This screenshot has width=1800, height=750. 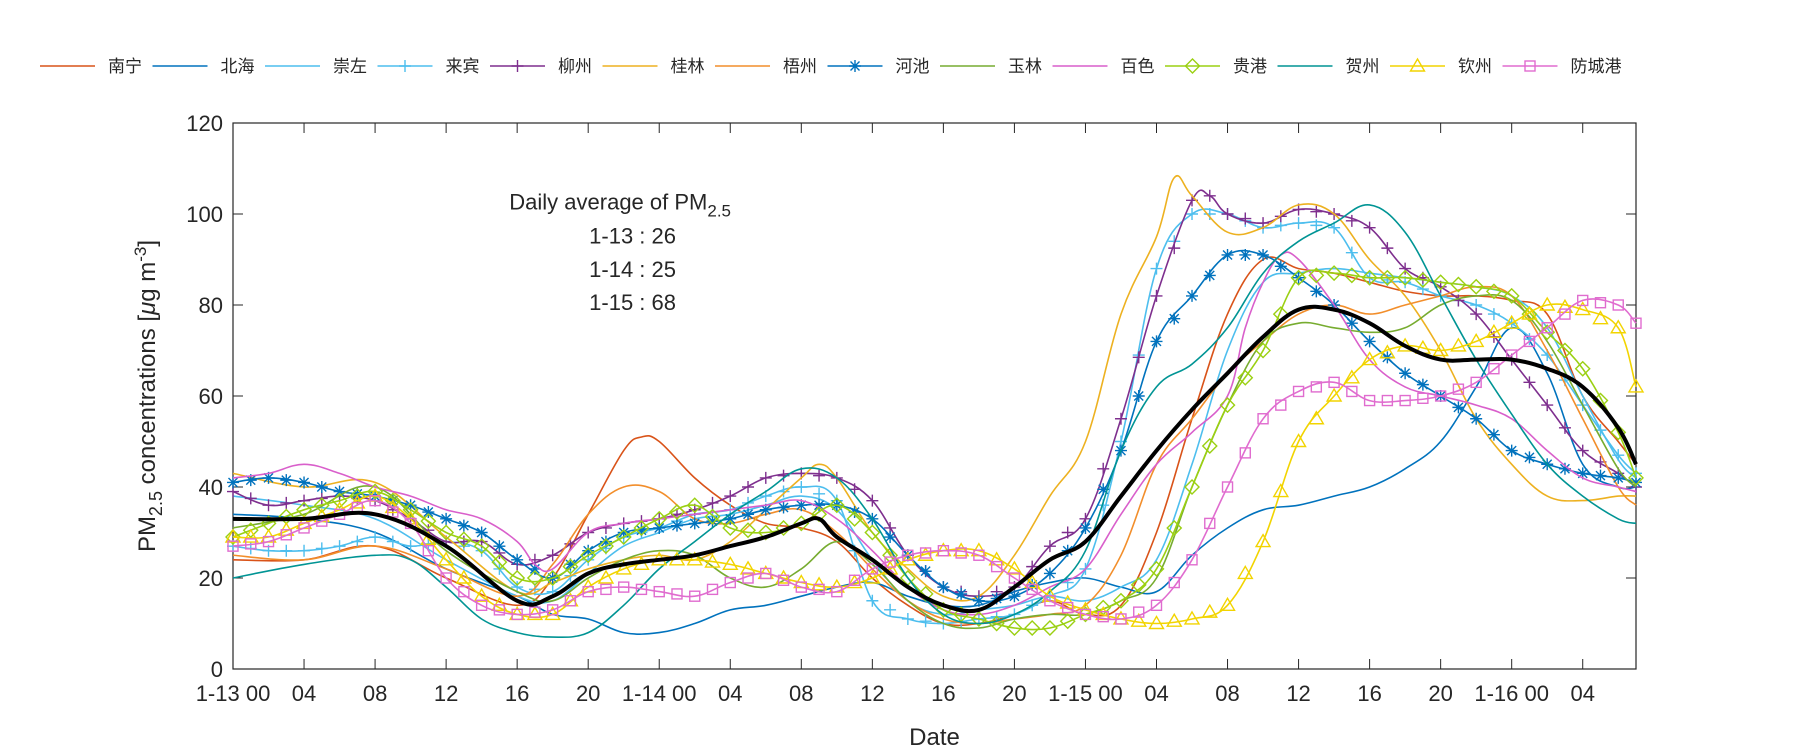 I want to click on x-tick-label: 1-14 00, so click(x=659, y=693).